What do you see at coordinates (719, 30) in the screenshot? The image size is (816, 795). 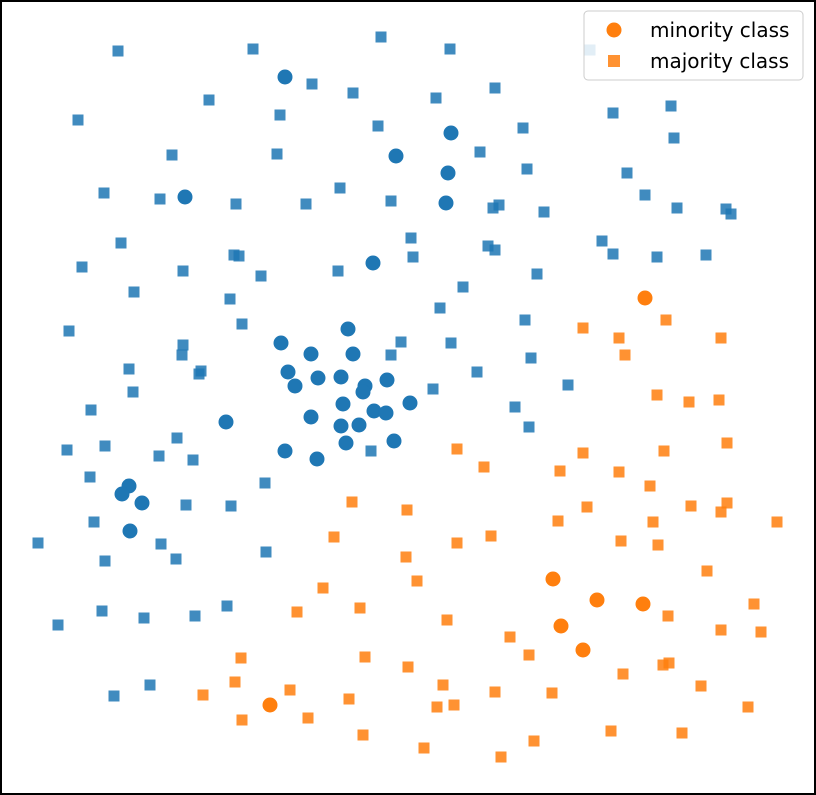 I see `legend-minority-label: minority class` at bounding box center [719, 30].